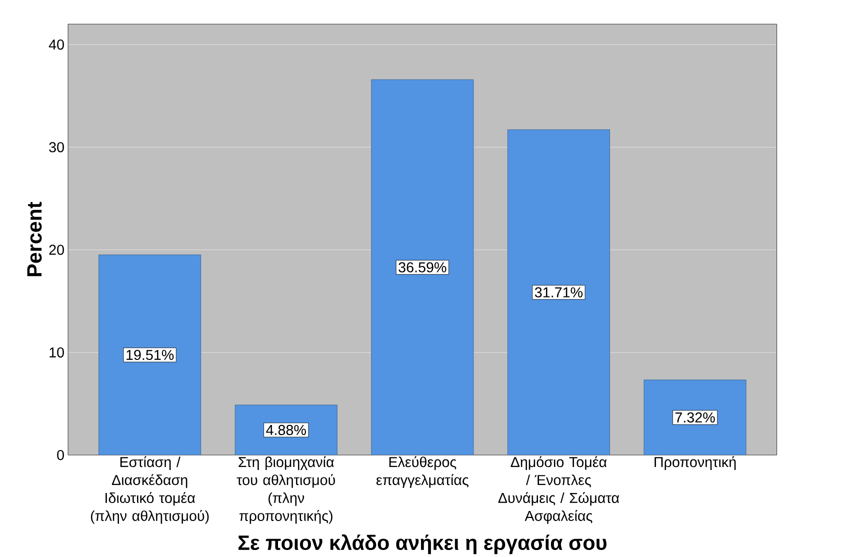 This screenshot has width=842, height=557. What do you see at coordinates (60, 455) in the screenshot?
I see `y-tick-label: 0` at bounding box center [60, 455].